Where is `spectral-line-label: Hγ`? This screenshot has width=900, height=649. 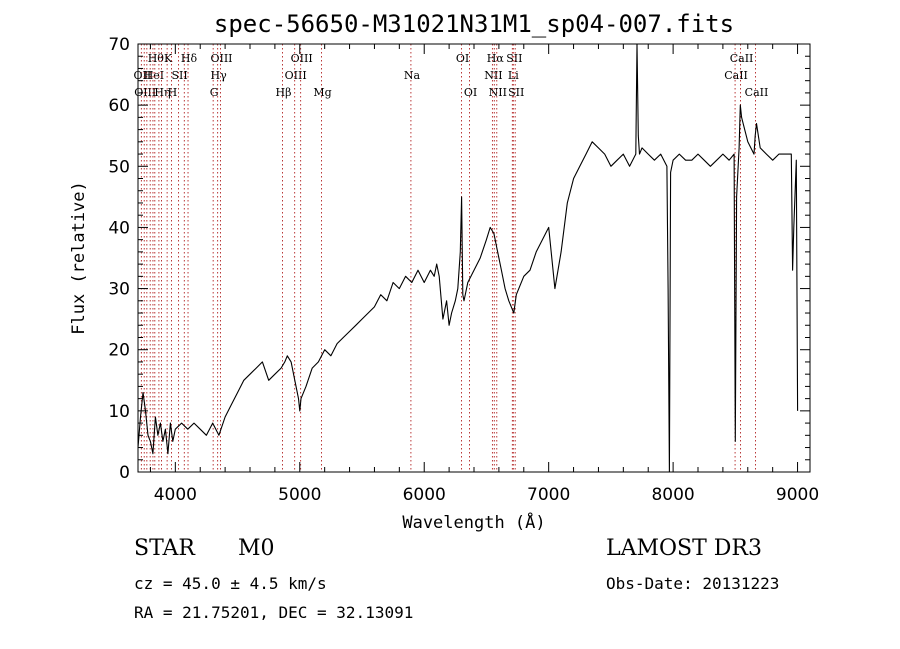 spectral-line-label: Hγ is located at coordinates (219, 75).